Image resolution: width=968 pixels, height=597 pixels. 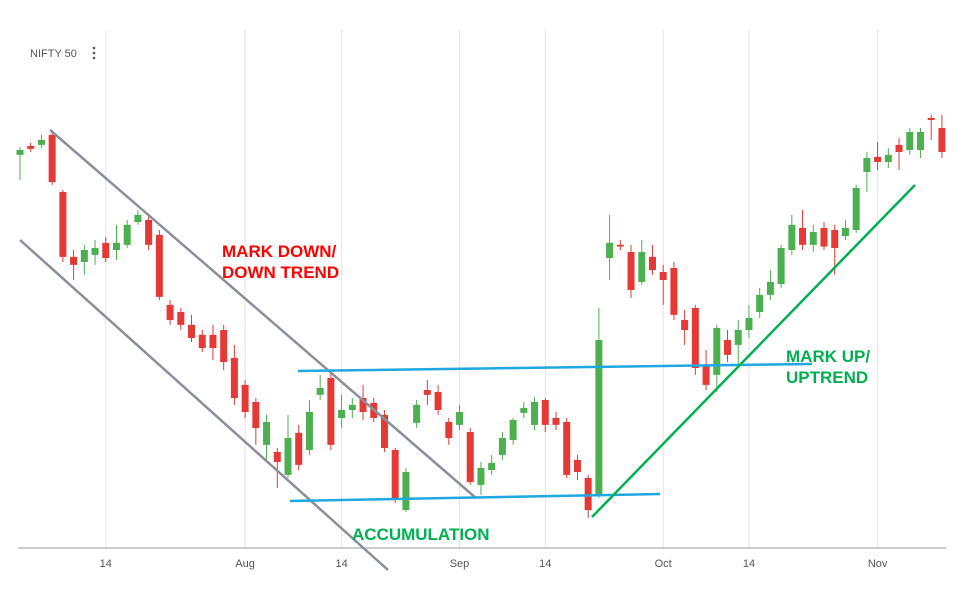 I want to click on menu-icon, so click(x=94, y=53).